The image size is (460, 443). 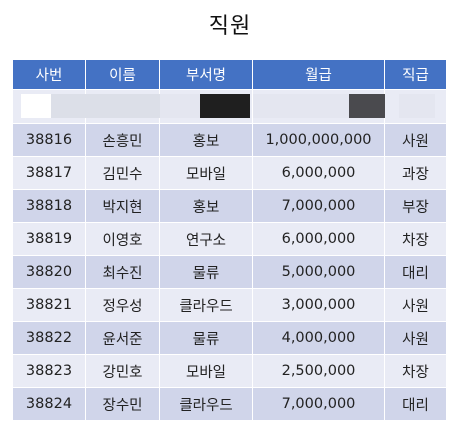 I want to click on column-header-name: 이름, so click(x=122, y=74).